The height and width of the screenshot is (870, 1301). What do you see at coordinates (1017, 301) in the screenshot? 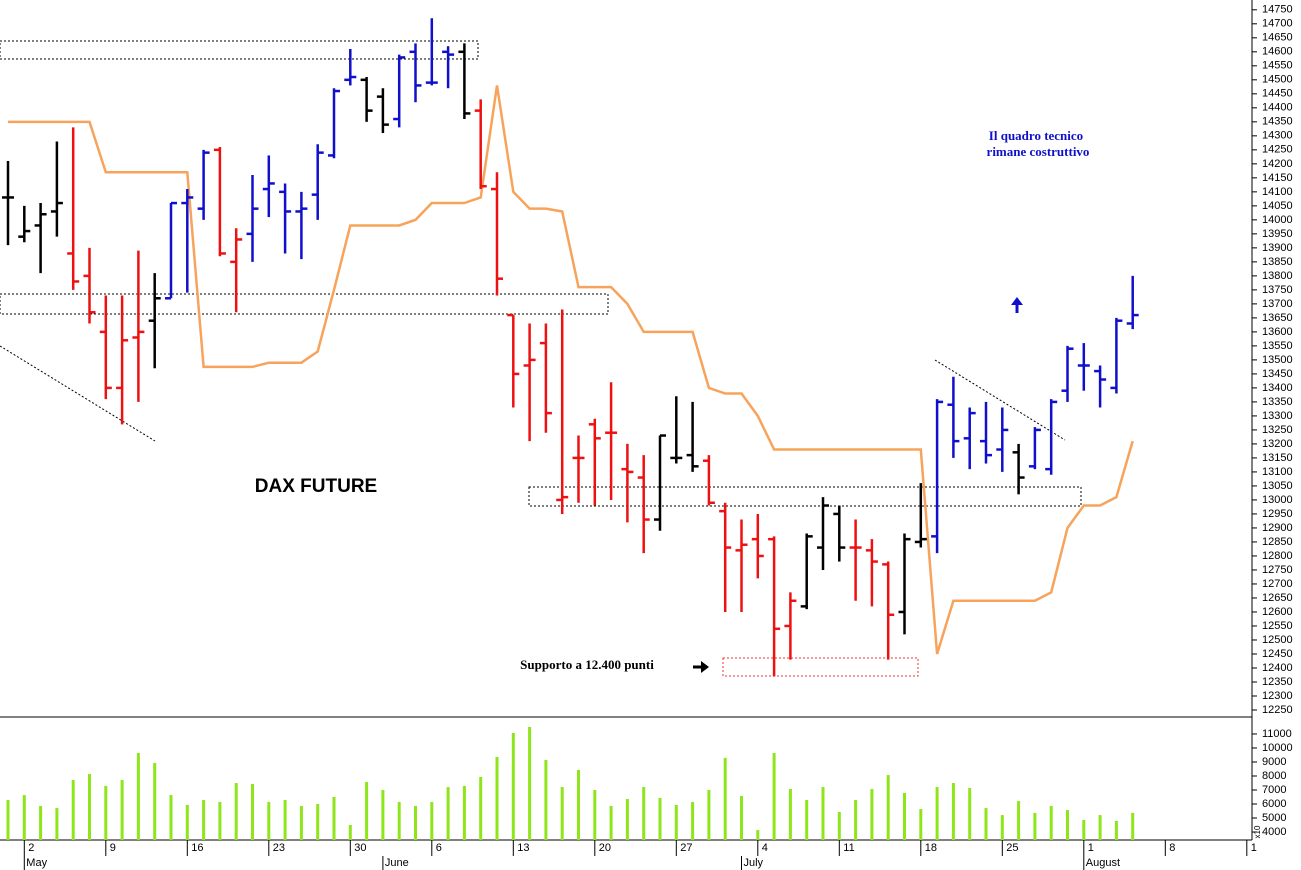
I see `arrow-head` at bounding box center [1017, 301].